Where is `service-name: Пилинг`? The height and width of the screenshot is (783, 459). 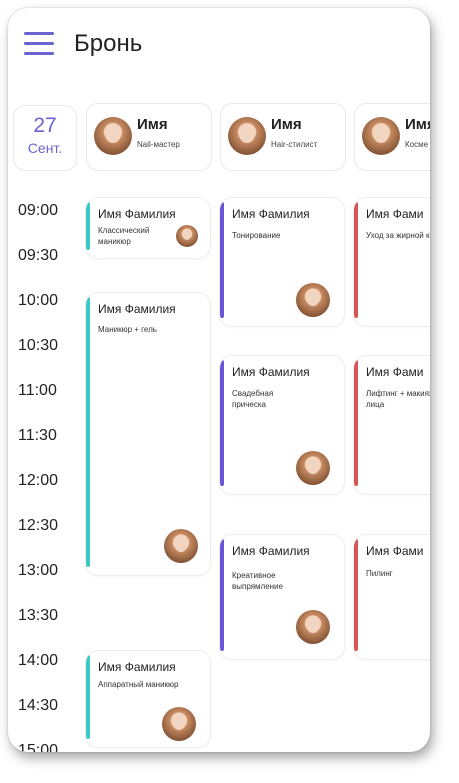
service-name: Пилинг is located at coordinates (379, 573).